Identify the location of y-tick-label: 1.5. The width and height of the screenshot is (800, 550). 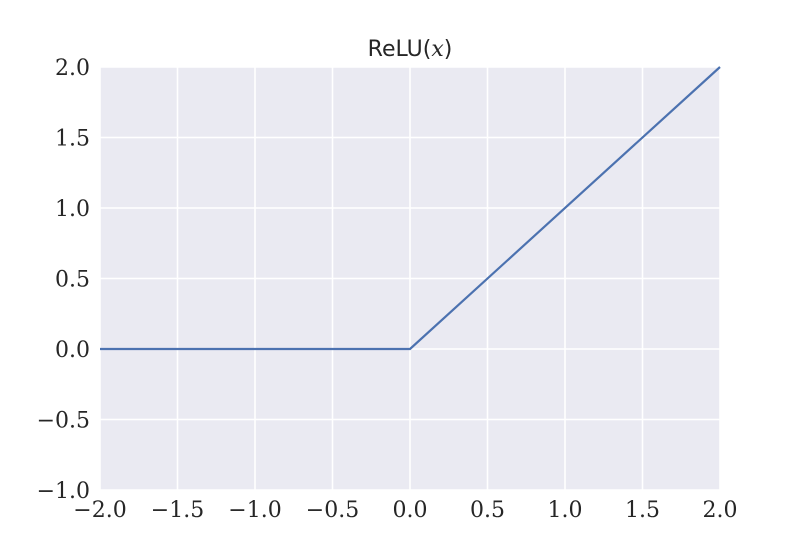
(72, 139).